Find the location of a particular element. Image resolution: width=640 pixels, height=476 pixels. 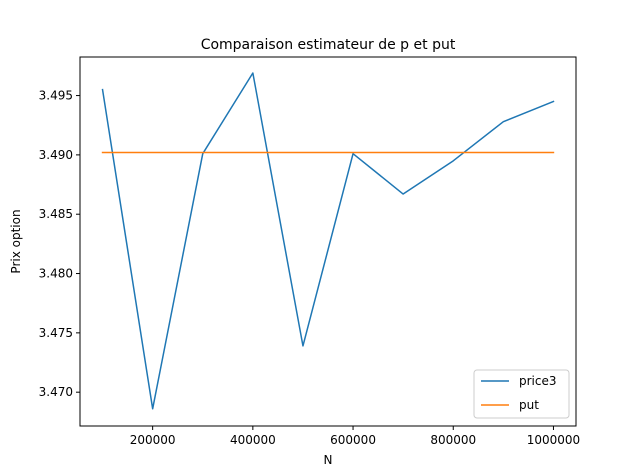

legend: price3 put is located at coordinates (521, 394).